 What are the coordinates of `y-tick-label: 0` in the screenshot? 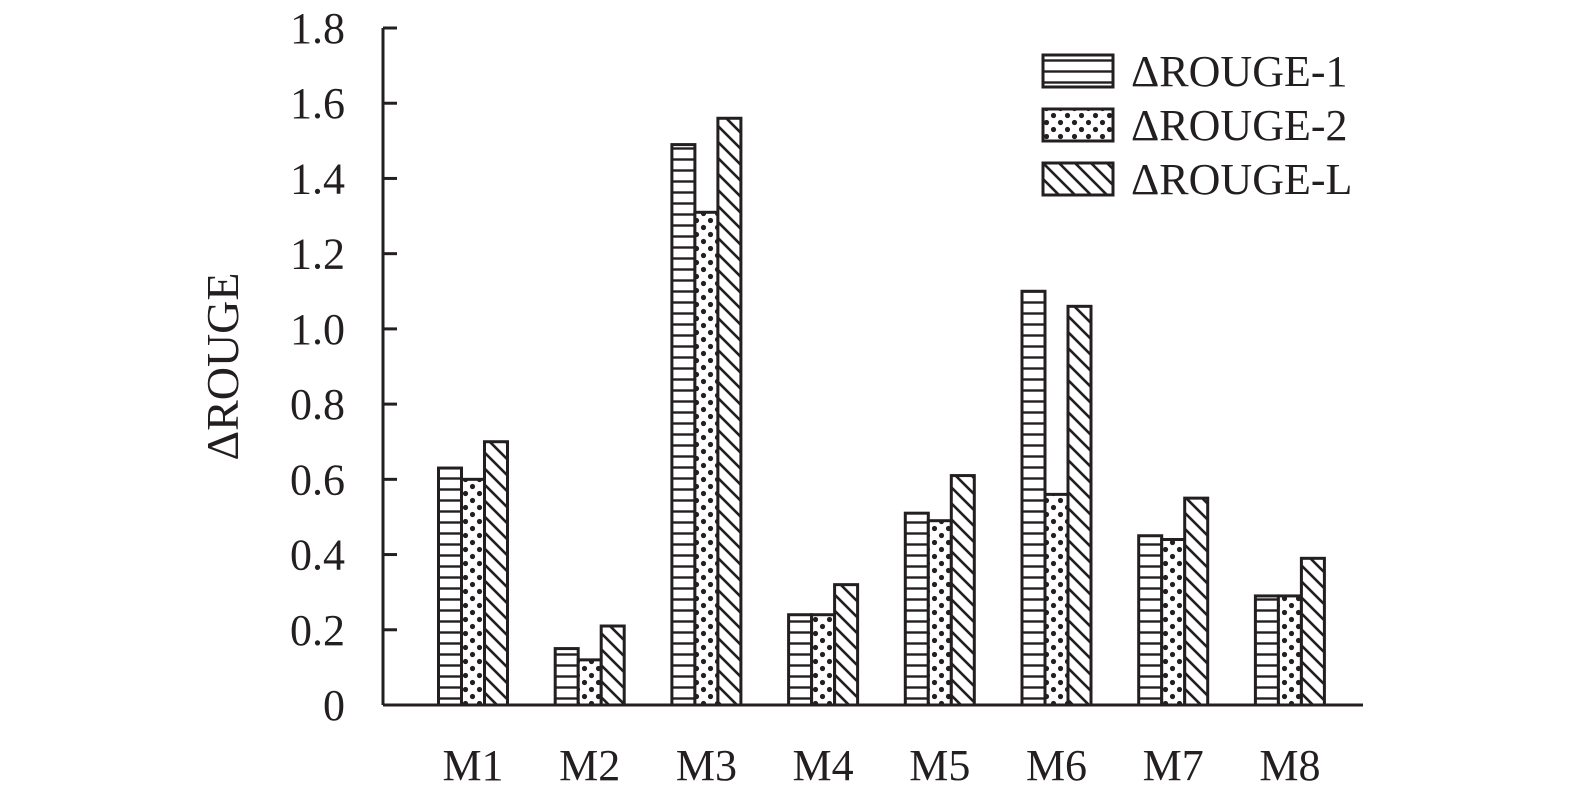 It's located at (334, 705).